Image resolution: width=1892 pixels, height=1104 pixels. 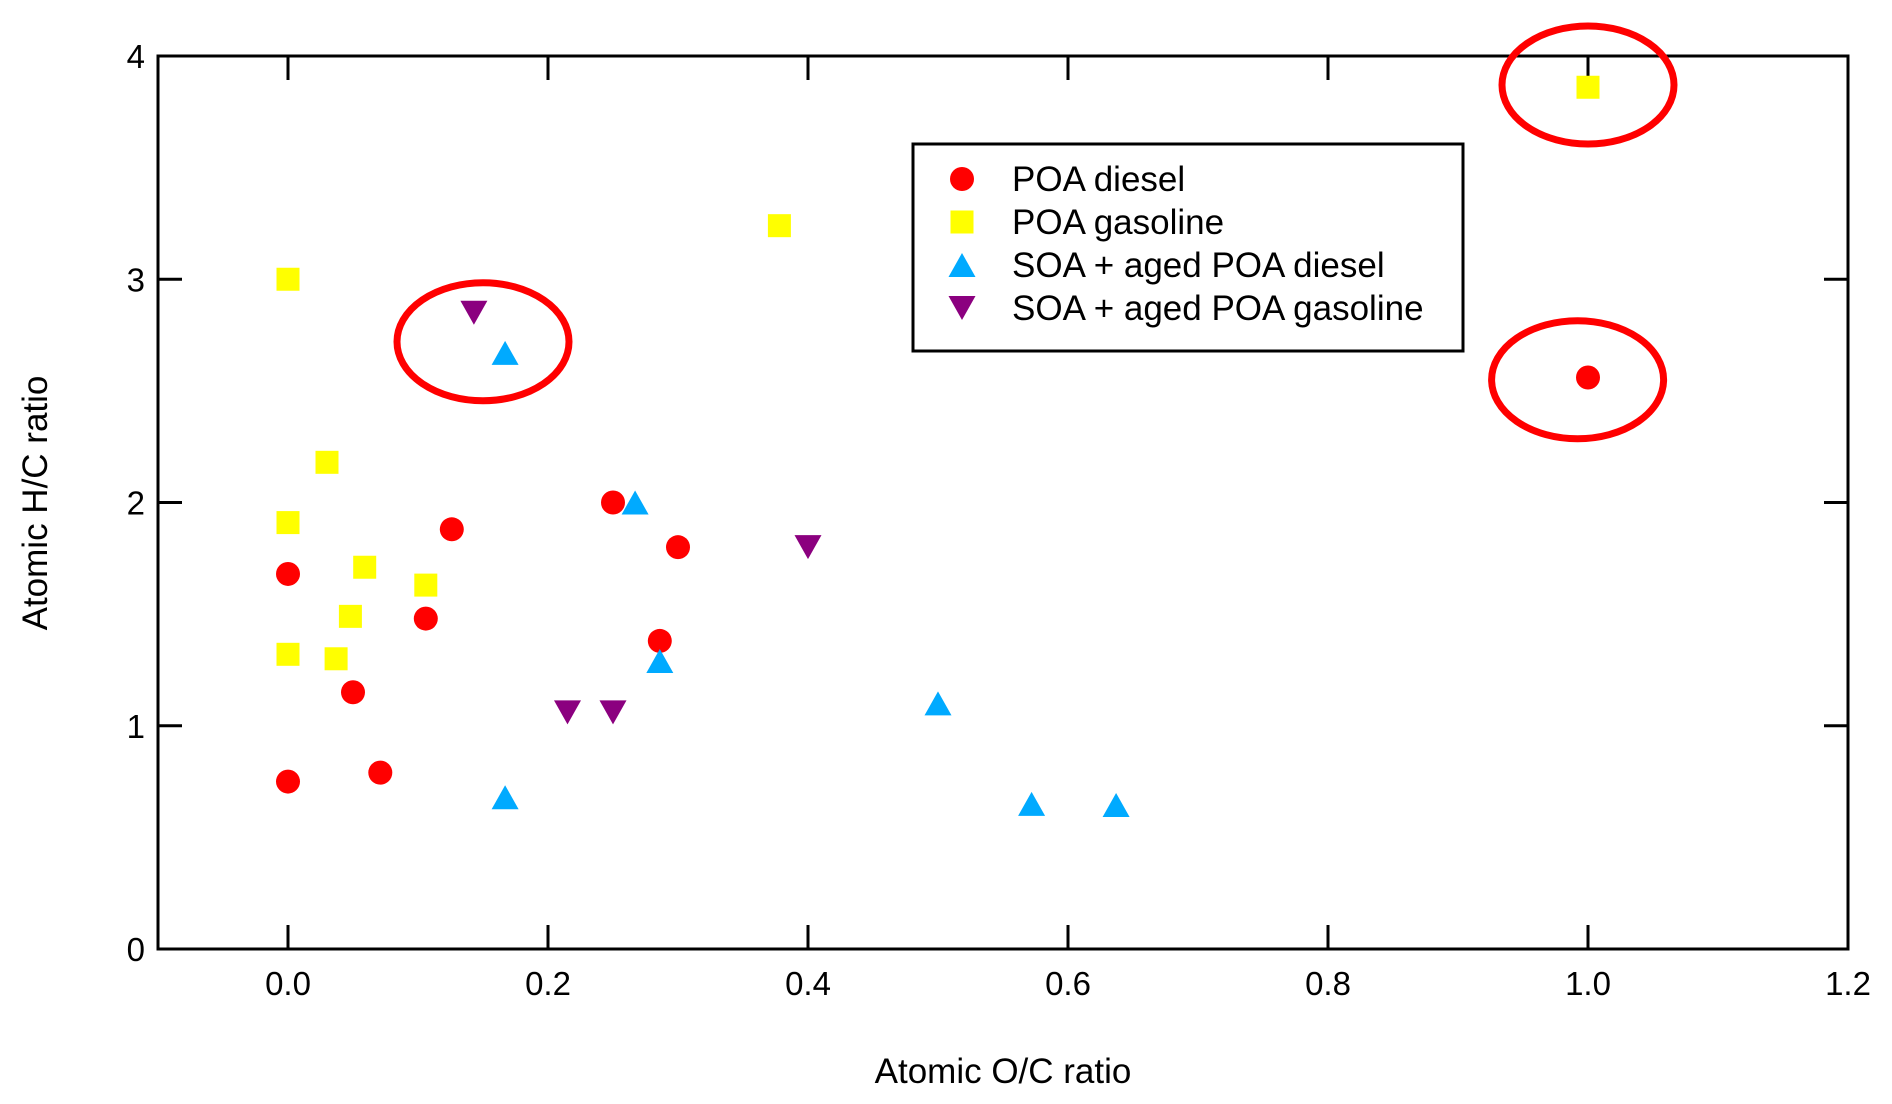 I want to click on y-tick-labels: 0 1 2 3 4, so click(x=136, y=503).